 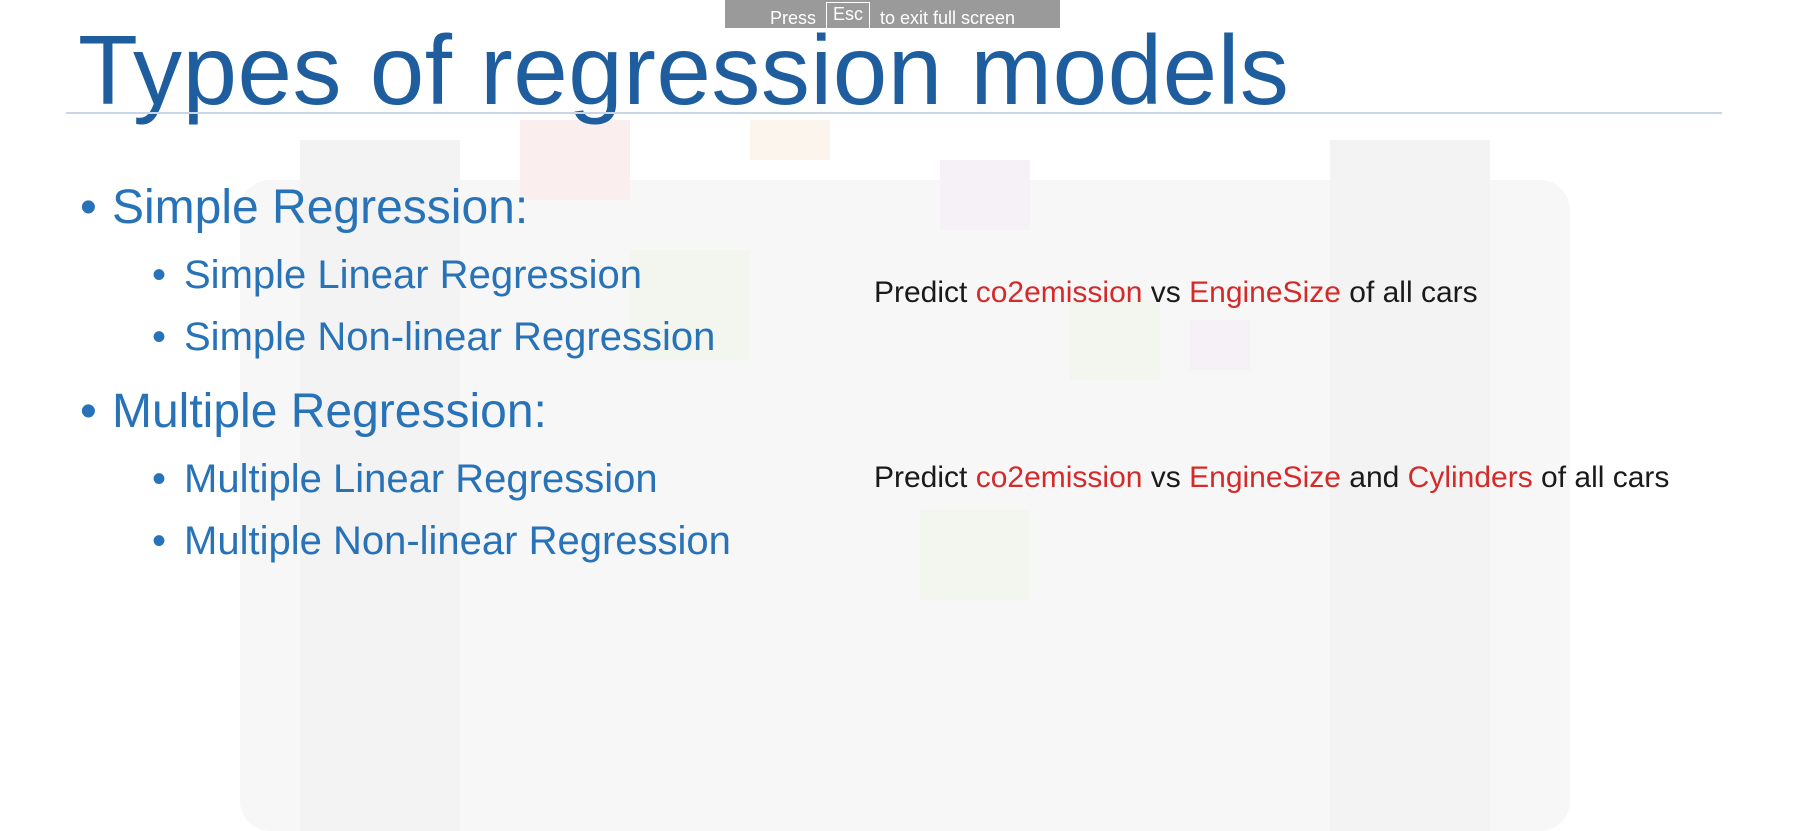 What do you see at coordinates (792, 18) in the screenshot?
I see `banner-press-text: Press` at bounding box center [792, 18].